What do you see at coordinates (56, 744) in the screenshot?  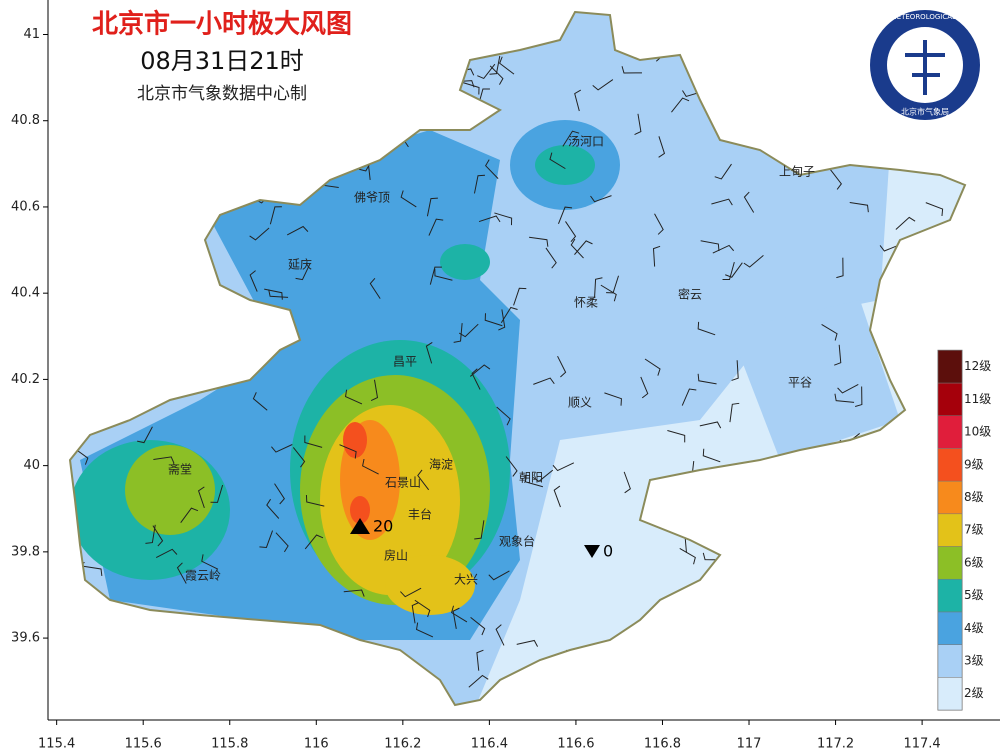 I see `x-tick-label: 115.4` at bounding box center [56, 744].